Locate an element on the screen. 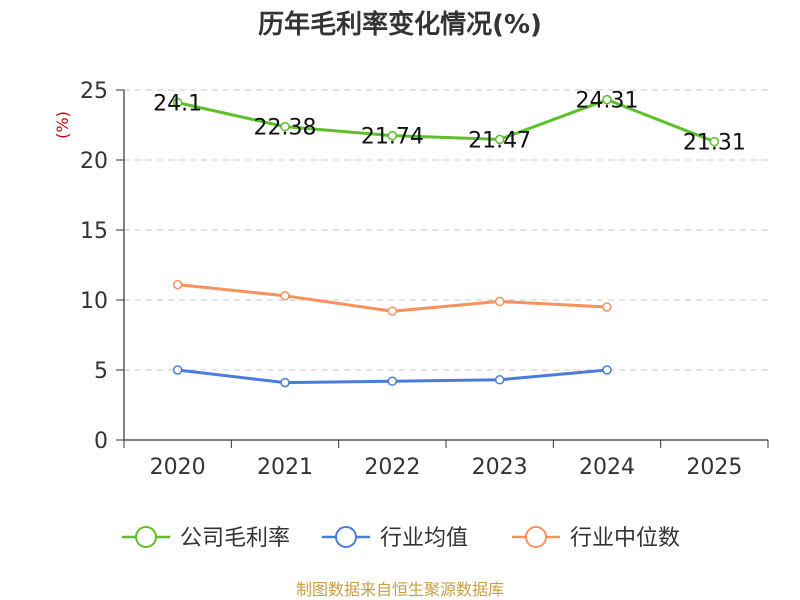  y-tick-label: 0 is located at coordinates (101, 441).